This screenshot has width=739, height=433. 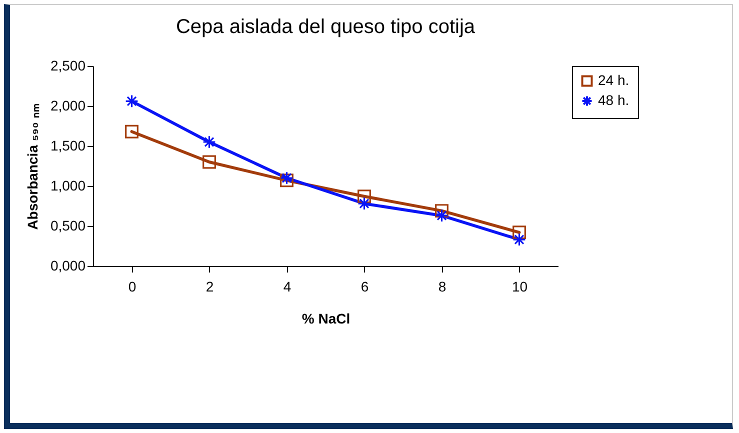 I want to click on y-tick-label: 2,000, so click(x=68, y=106).